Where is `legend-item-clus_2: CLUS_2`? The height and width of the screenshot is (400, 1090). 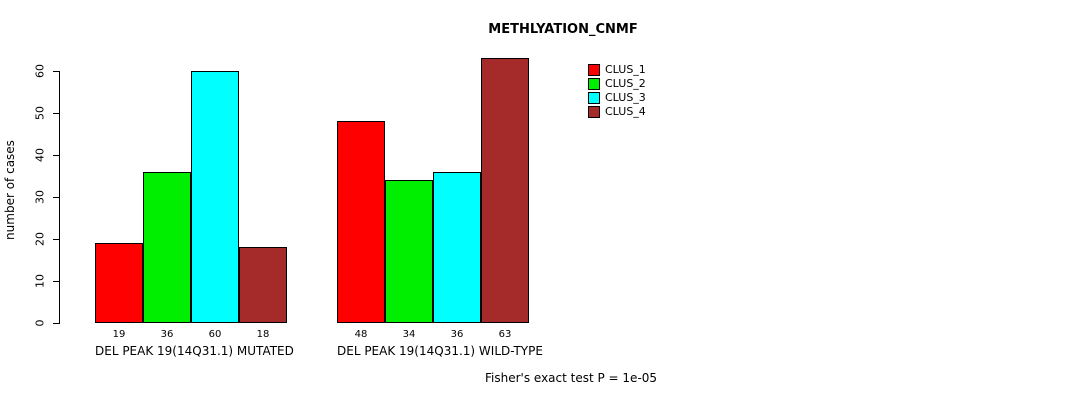 legend-item-clus_2: CLUS_2 is located at coordinates (617, 83).